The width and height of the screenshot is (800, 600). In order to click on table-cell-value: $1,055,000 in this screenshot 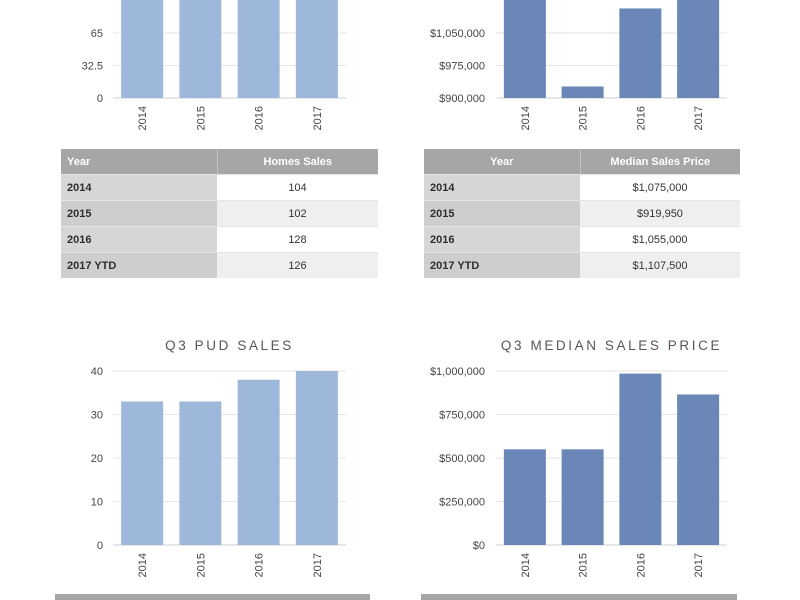, I will do `click(660, 239)`.